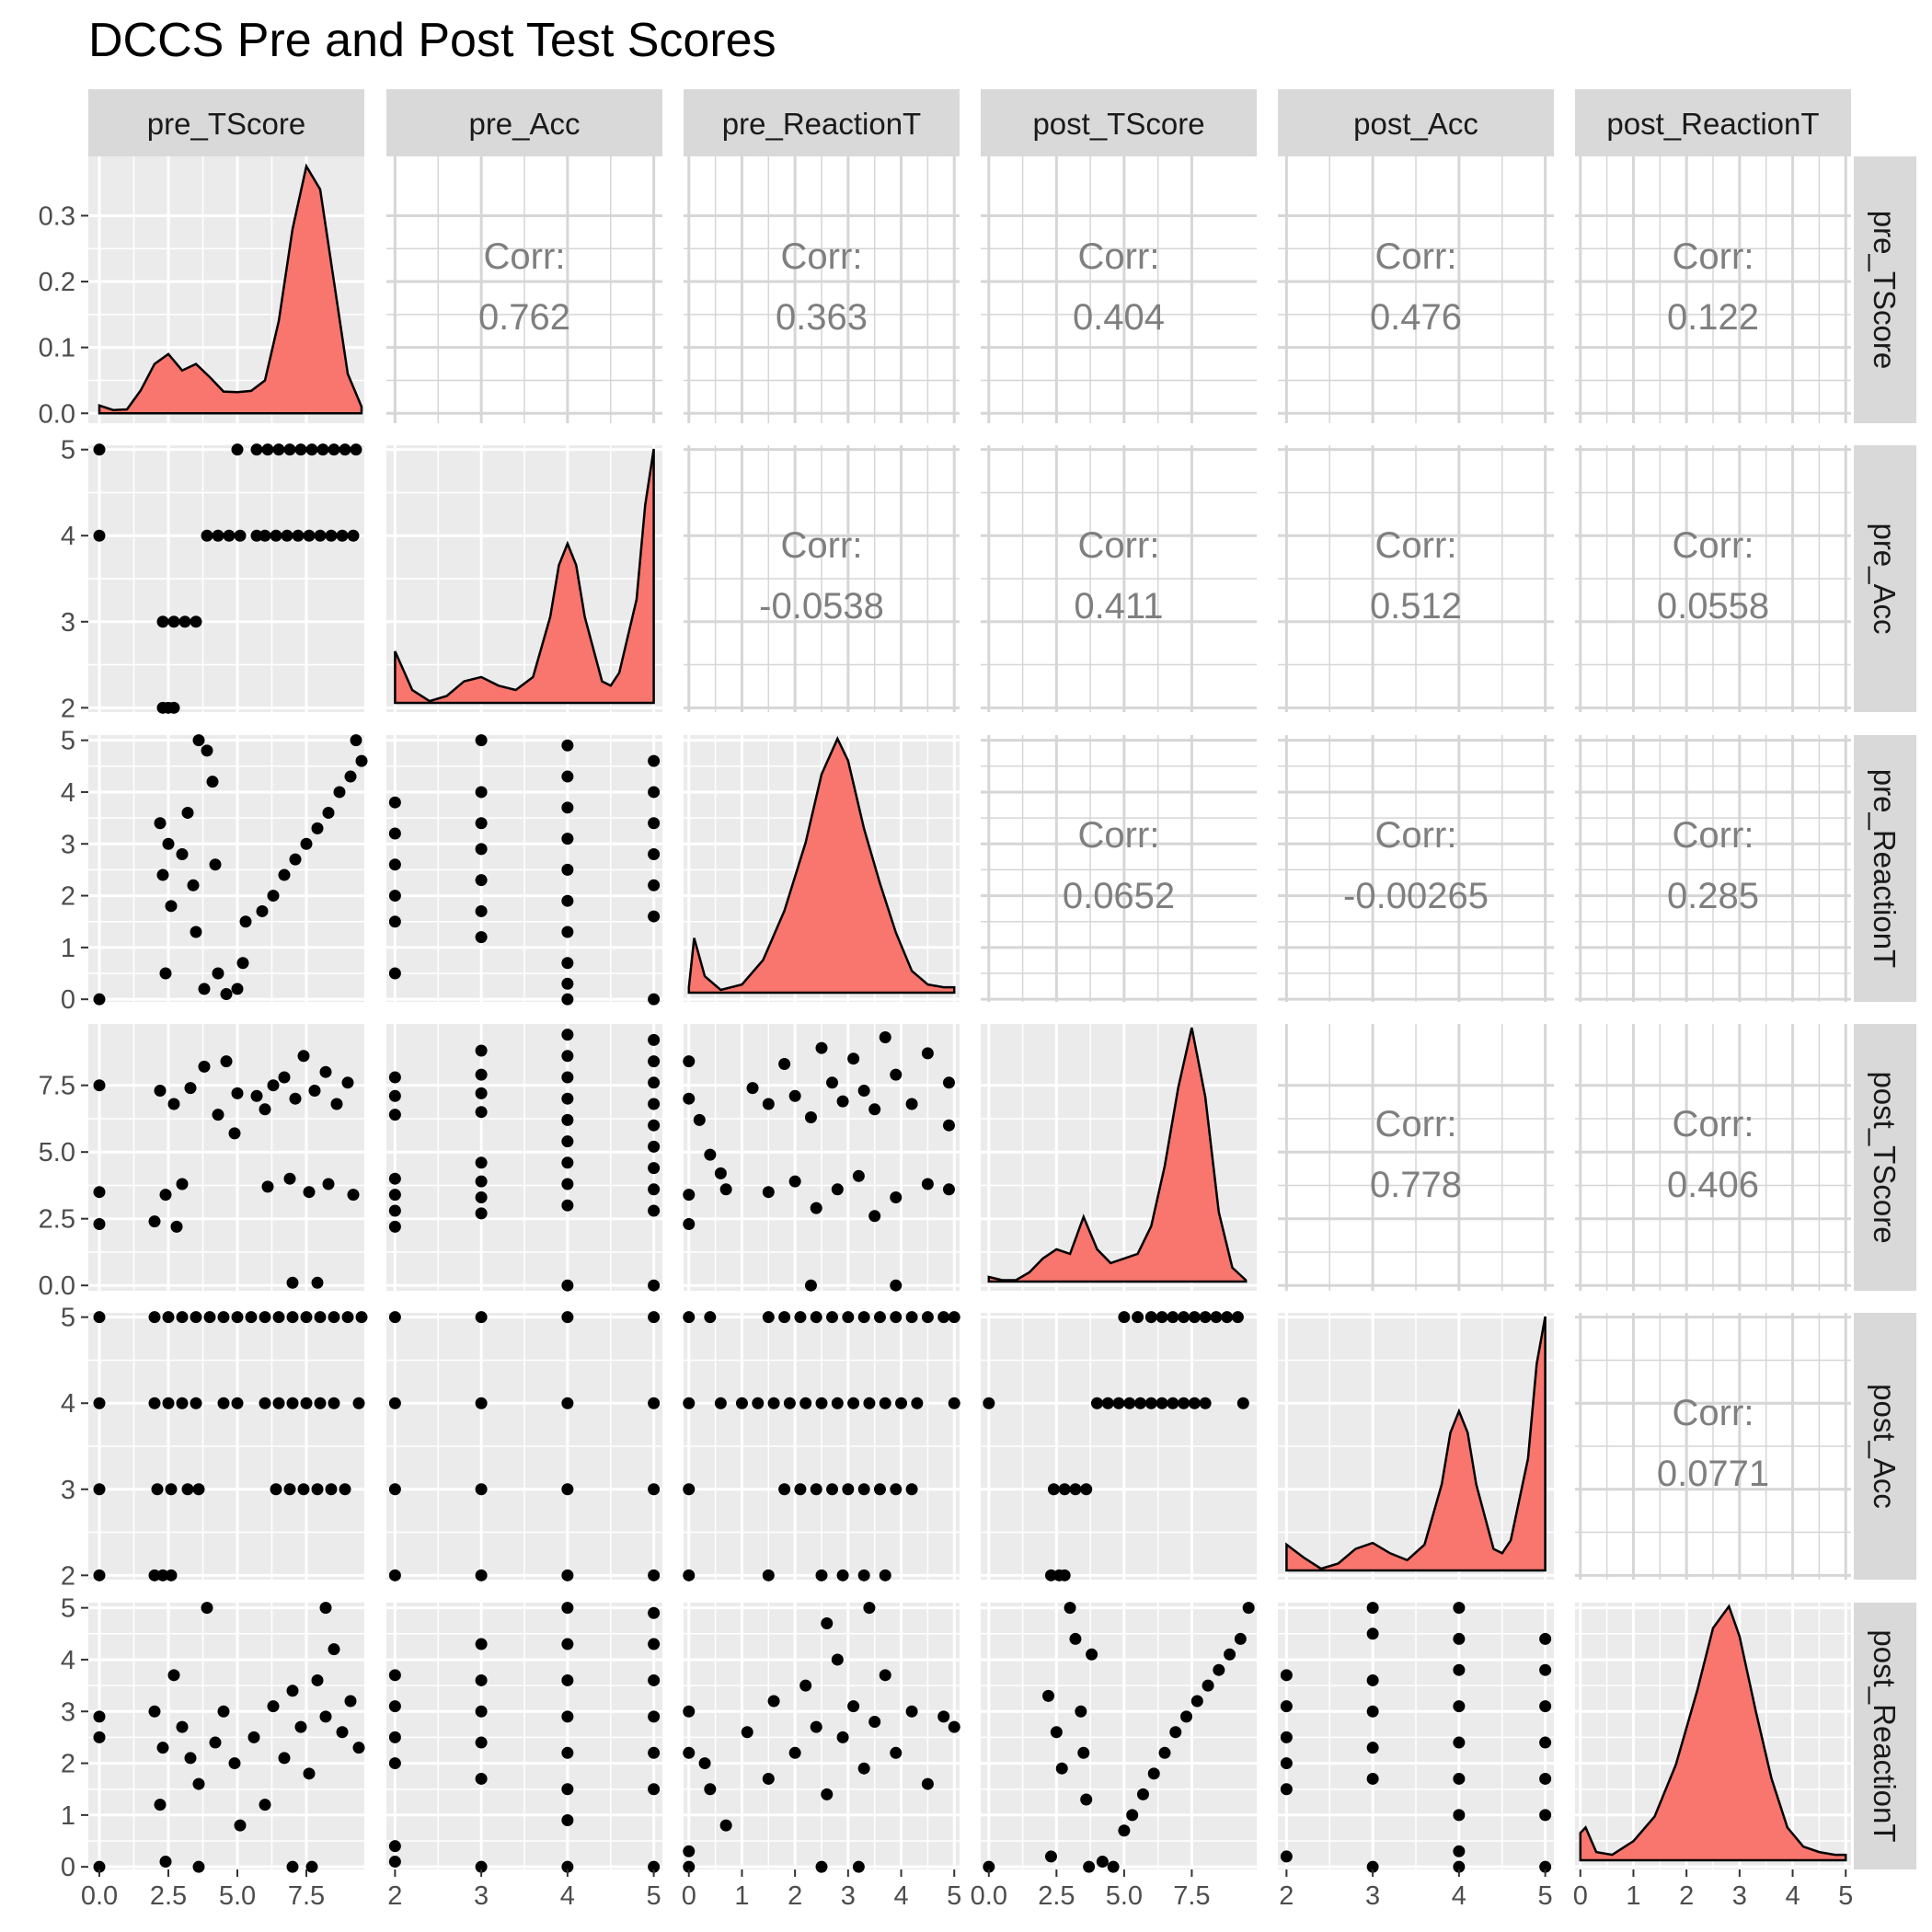 This screenshot has width=1932, height=1932. I want to click on y-tick-label: 0.3, so click(57, 216).